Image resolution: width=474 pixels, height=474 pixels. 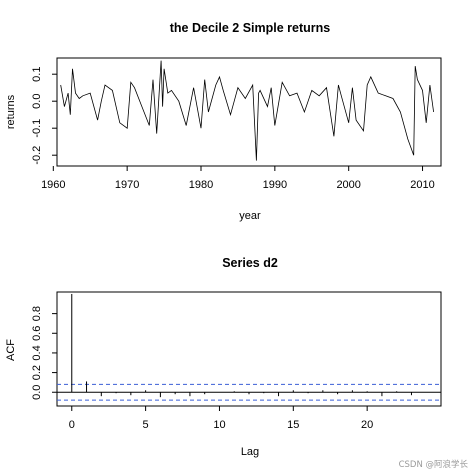 I want to click on chart2-y-label: ACF, so click(x=11, y=350).